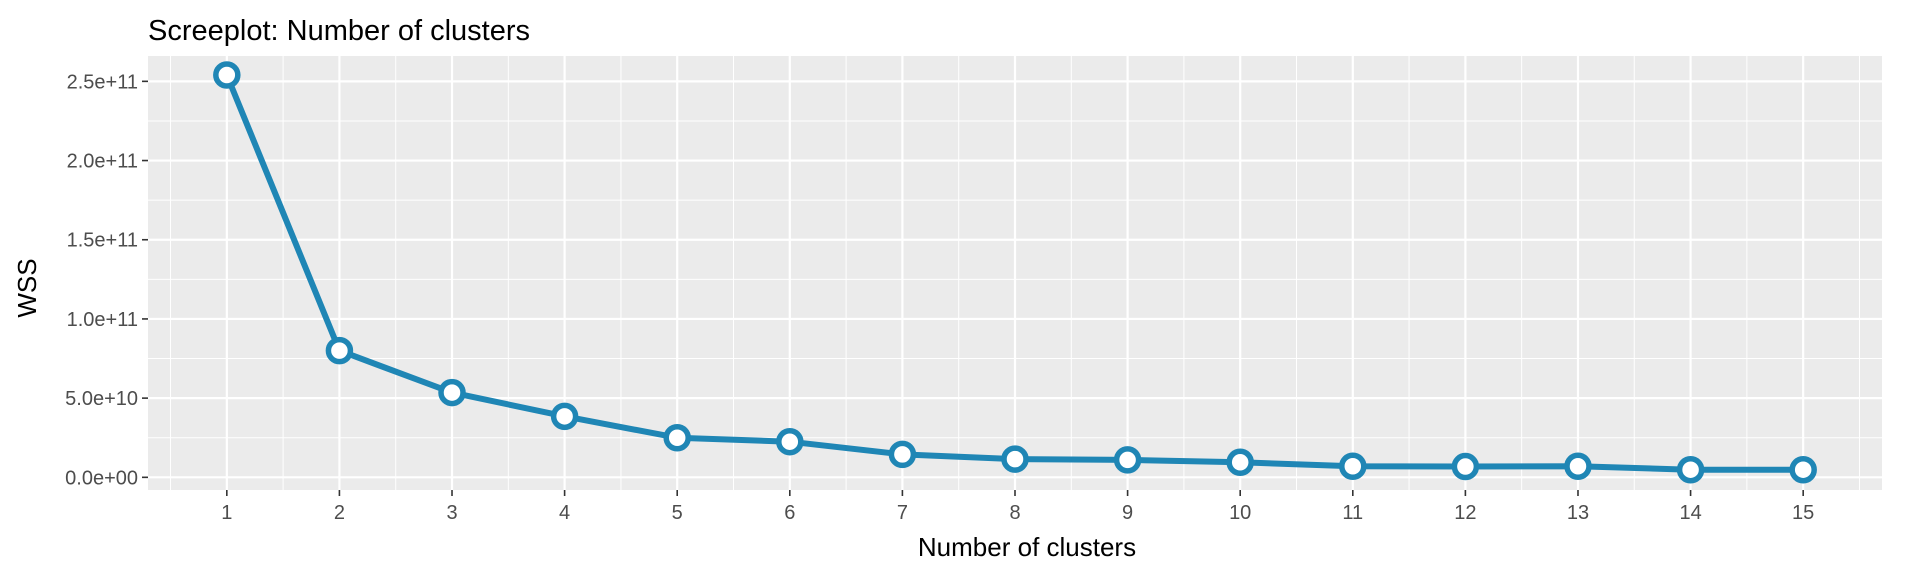 This screenshot has height=581, width=1920. What do you see at coordinates (339, 31) in the screenshot?
I see `chart-title: Screeplot: Number of clusters` at bounding box center [339, 31].